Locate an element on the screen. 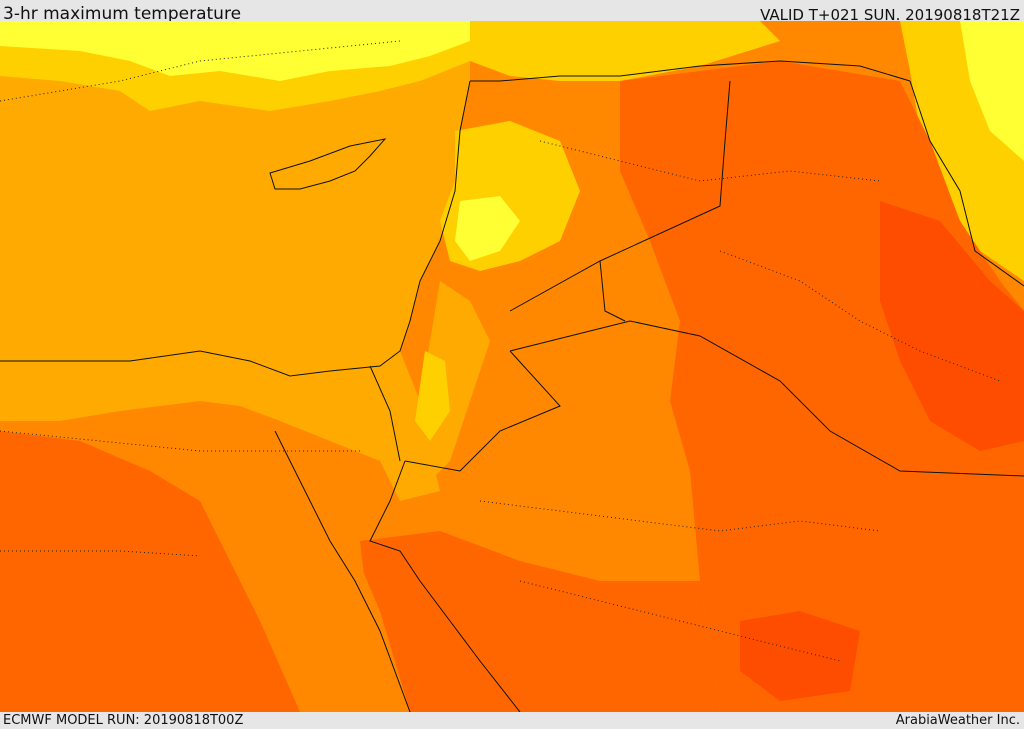  iraq-iran-border is located at coordinates (966, 183).